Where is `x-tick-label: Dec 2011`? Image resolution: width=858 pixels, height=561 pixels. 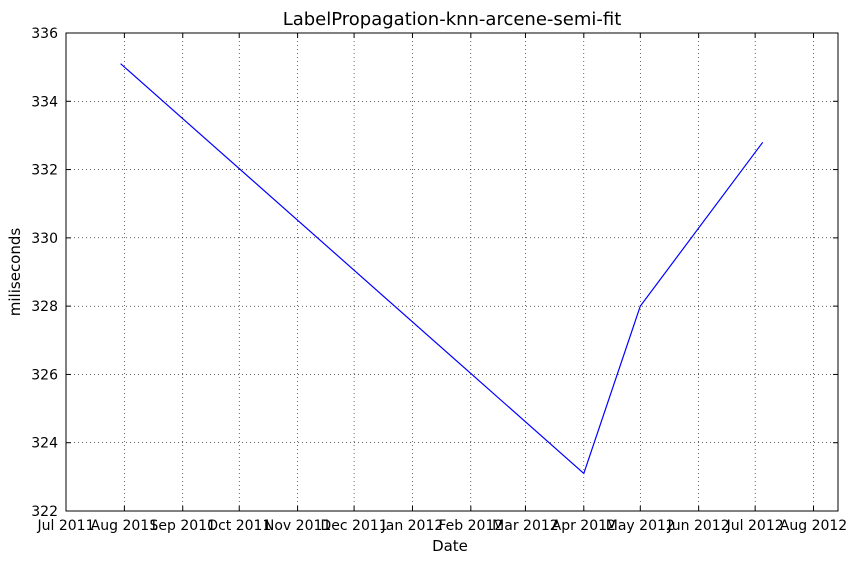
x-tick-label: Dec 2011 is located at coordinates (354, 526).